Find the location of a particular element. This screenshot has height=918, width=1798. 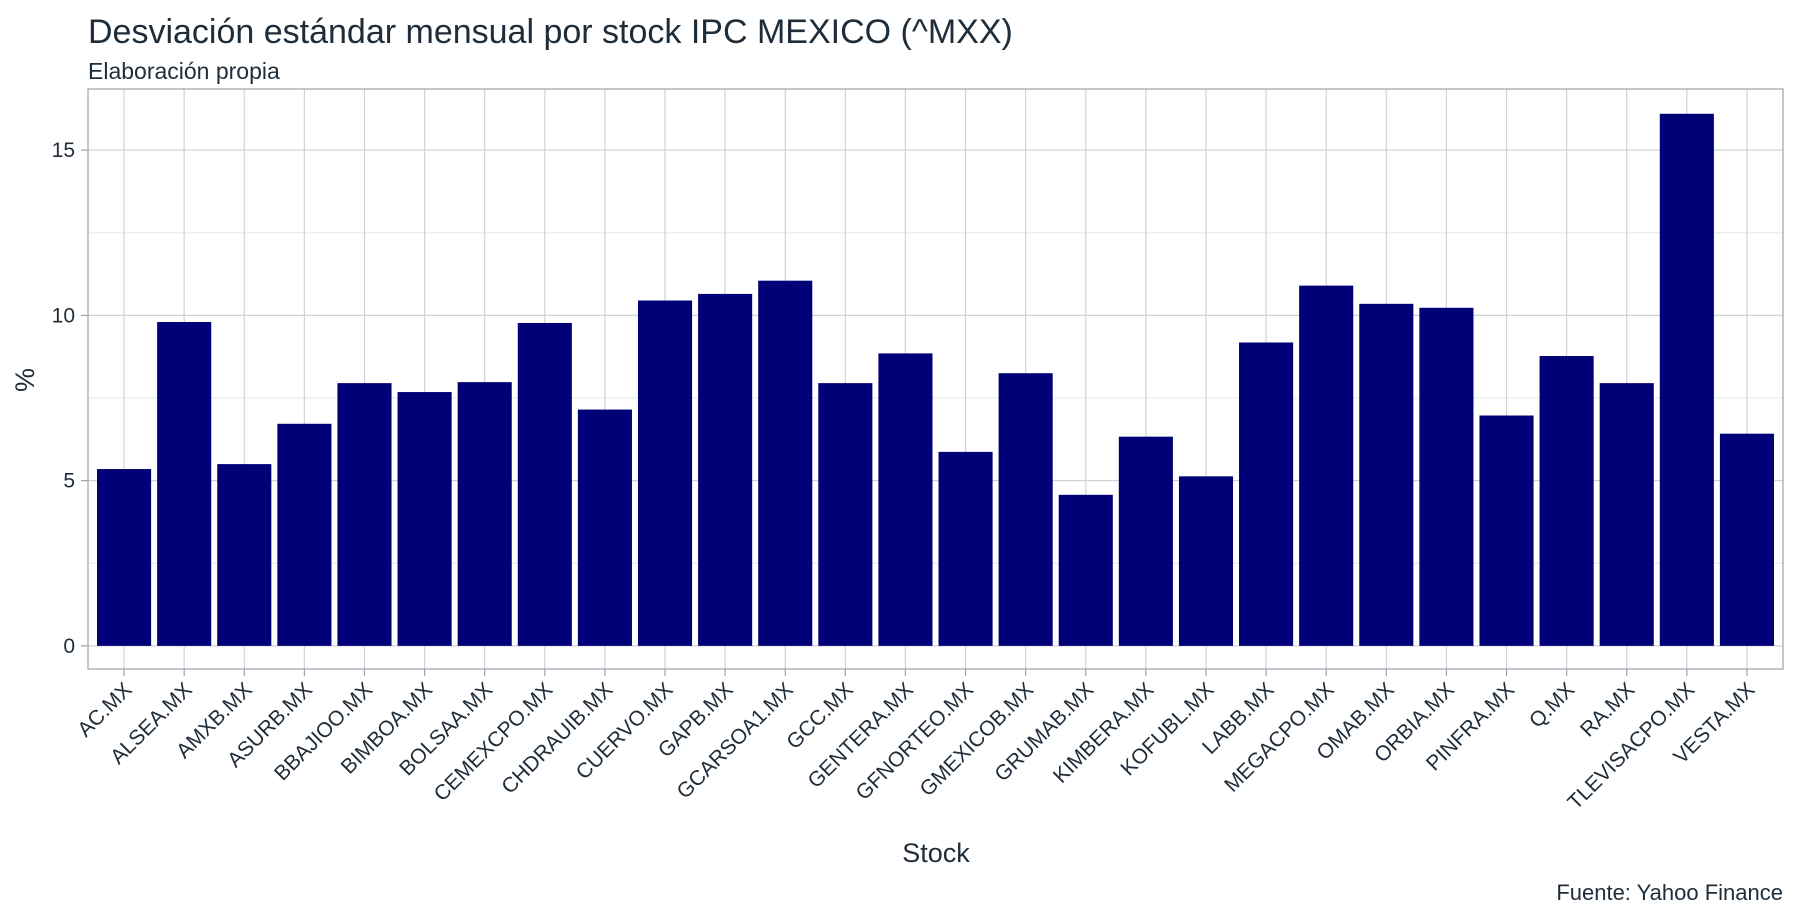

bar-TLEVISACPO.MX is located at coordinates (1686, 379).